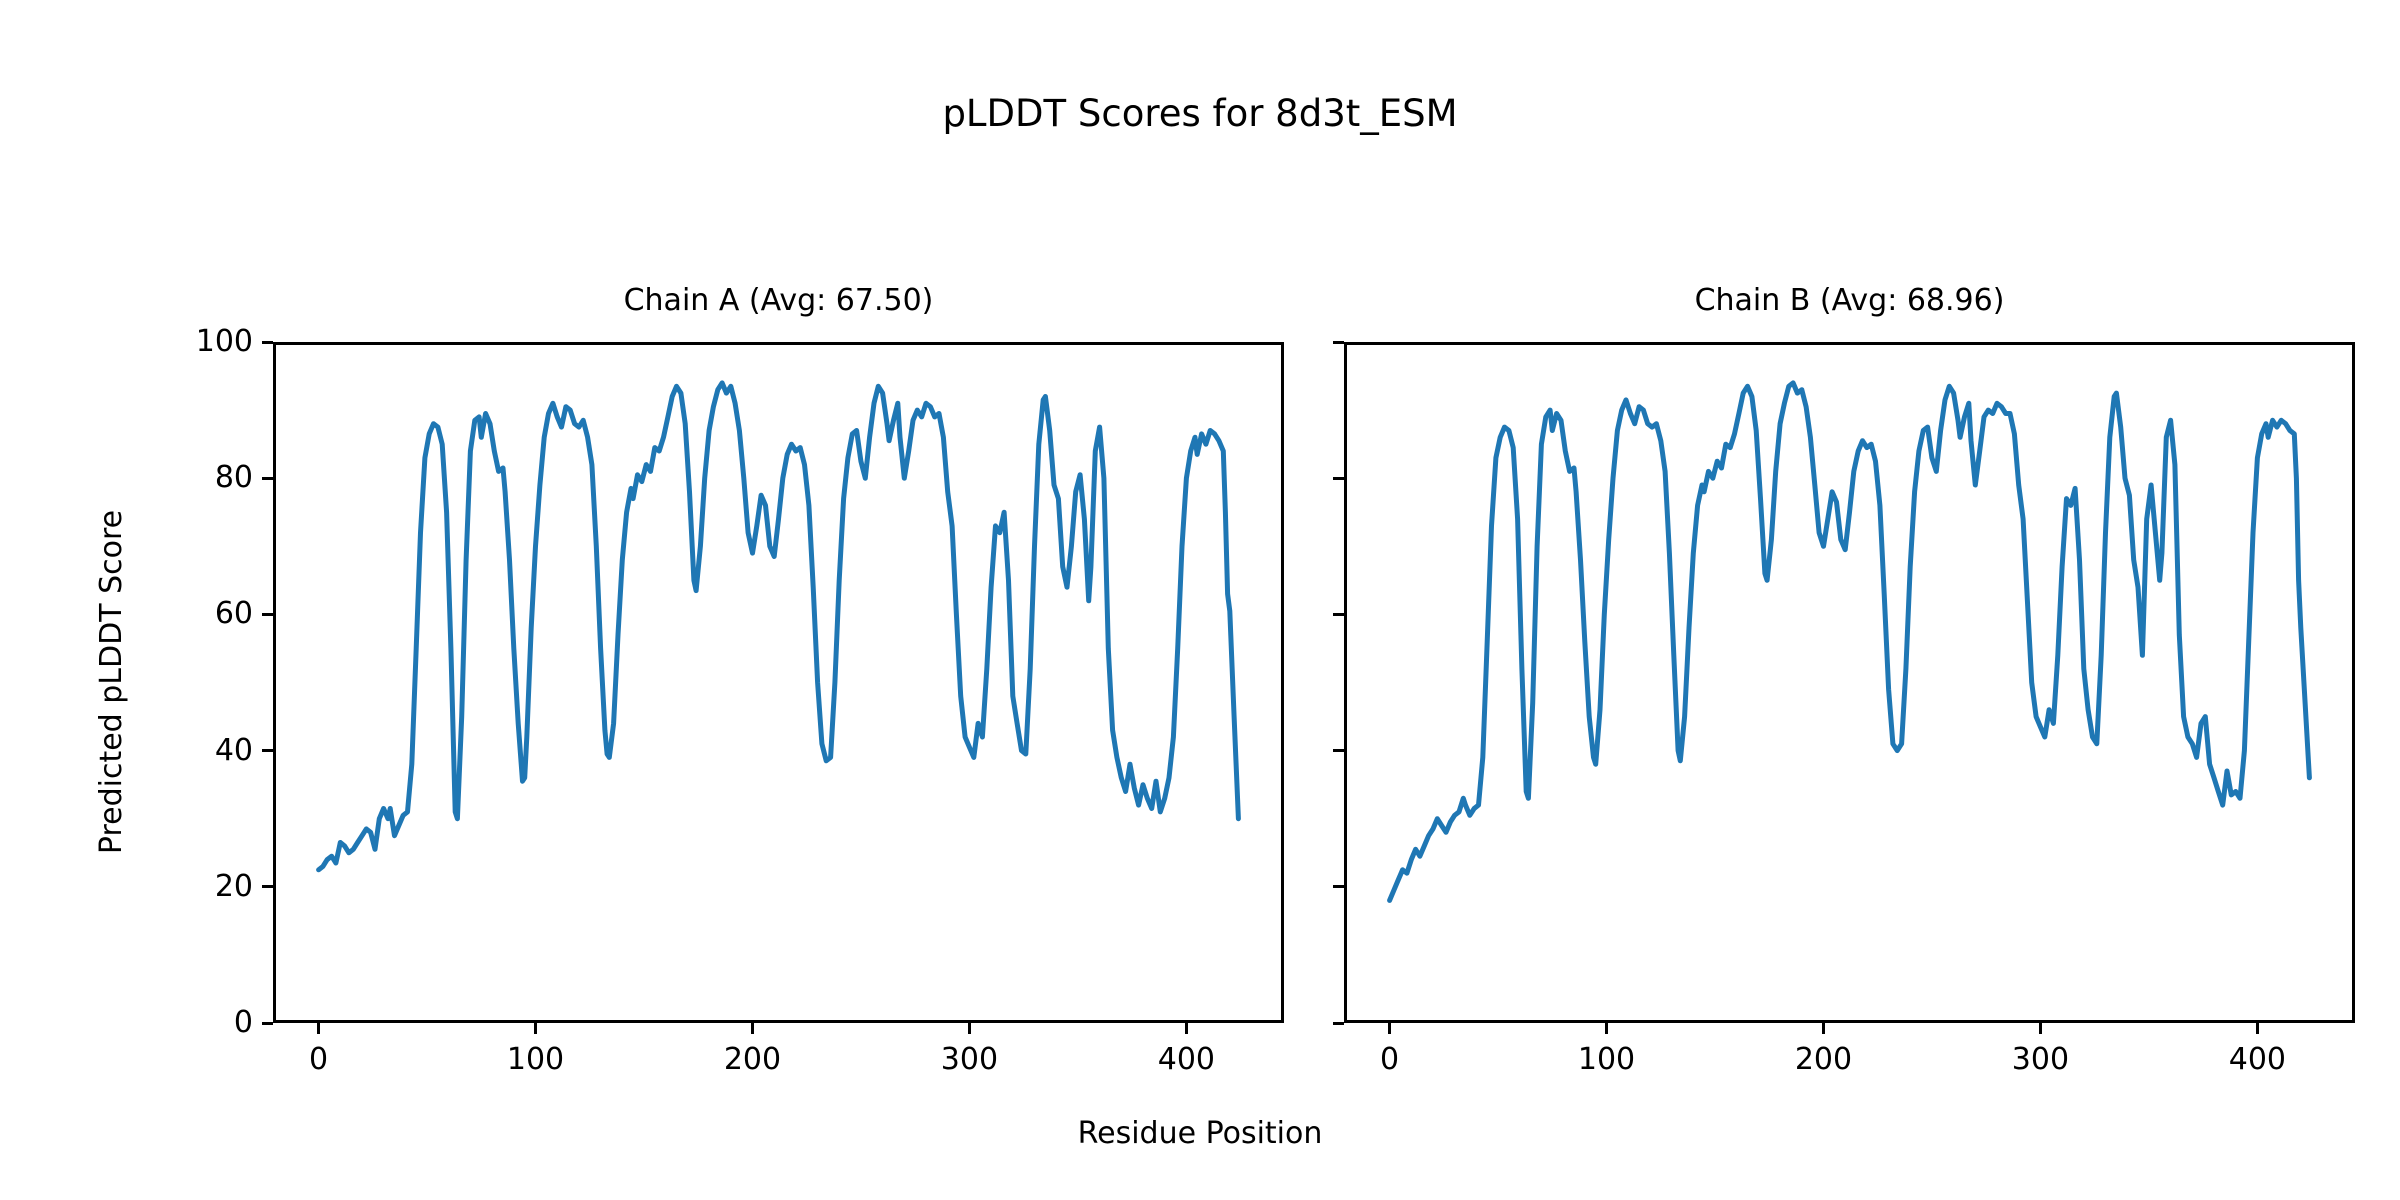 The width and height of the screenshot is (2400, 1200). What do you see at coordinates (778, 300) in the screenshot?
I see `subplot-title-chain-a: Chain A (Avg: 67.50)` at bounding box center [778, 300].